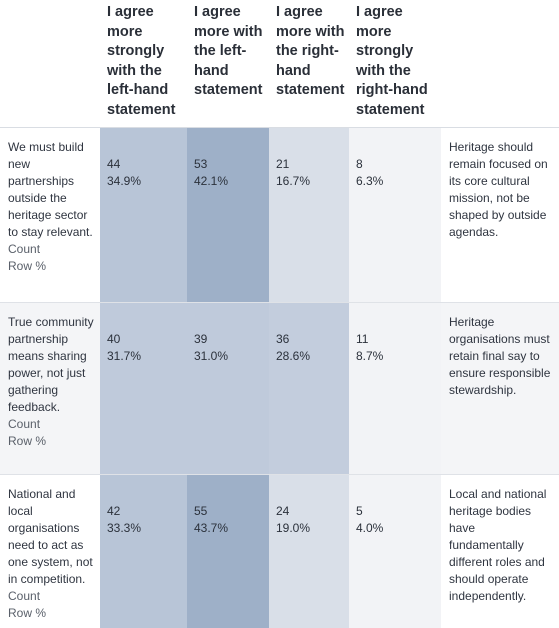 This screenshot has height=628, width=559. What do you see at coordinates (124, 181) in the screenshot?
I see `percent-value: 34.9%` at bounding box center [124, 181].